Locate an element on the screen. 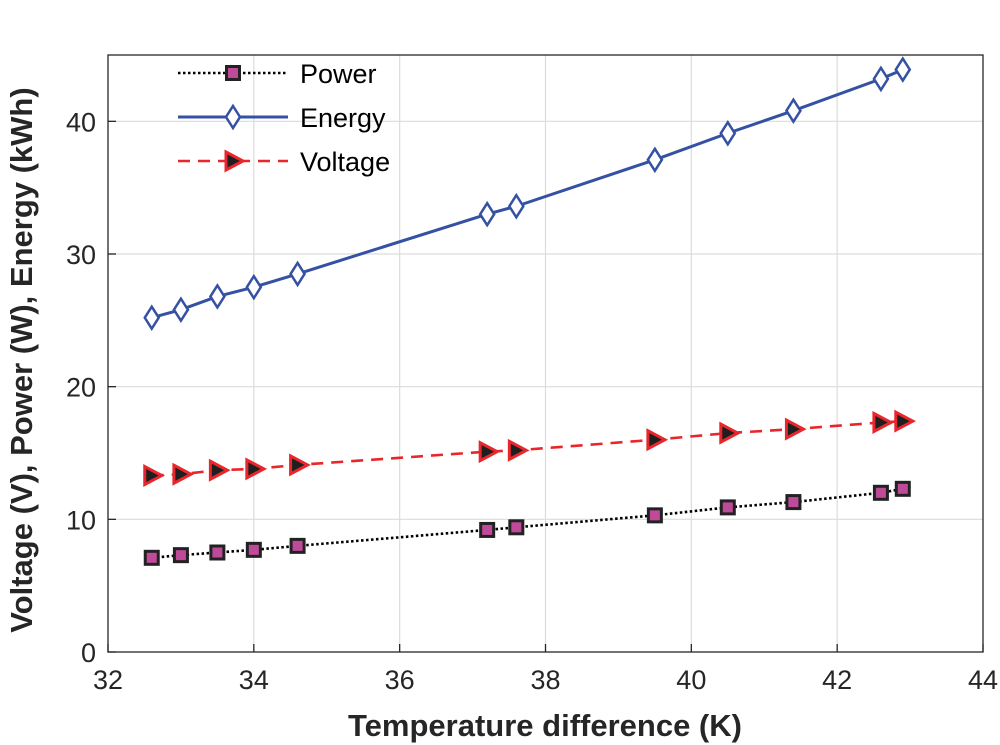 This screenshot has height=745, width=1000. legend-item-power: Power is located at coordinates (277, 74).